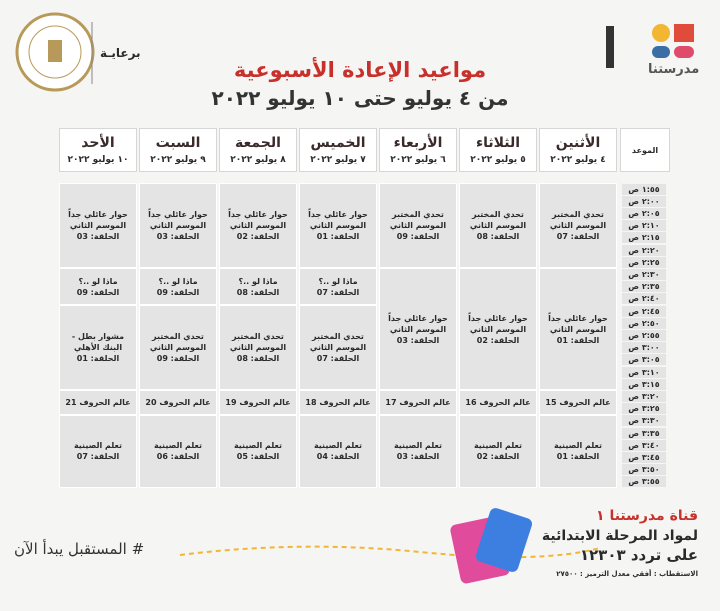 Image resolution: width=720 pixels, height=611 pixels. I want to click on program-cell: تعلم الصينية الحلقة: 06, so click(178, 451).